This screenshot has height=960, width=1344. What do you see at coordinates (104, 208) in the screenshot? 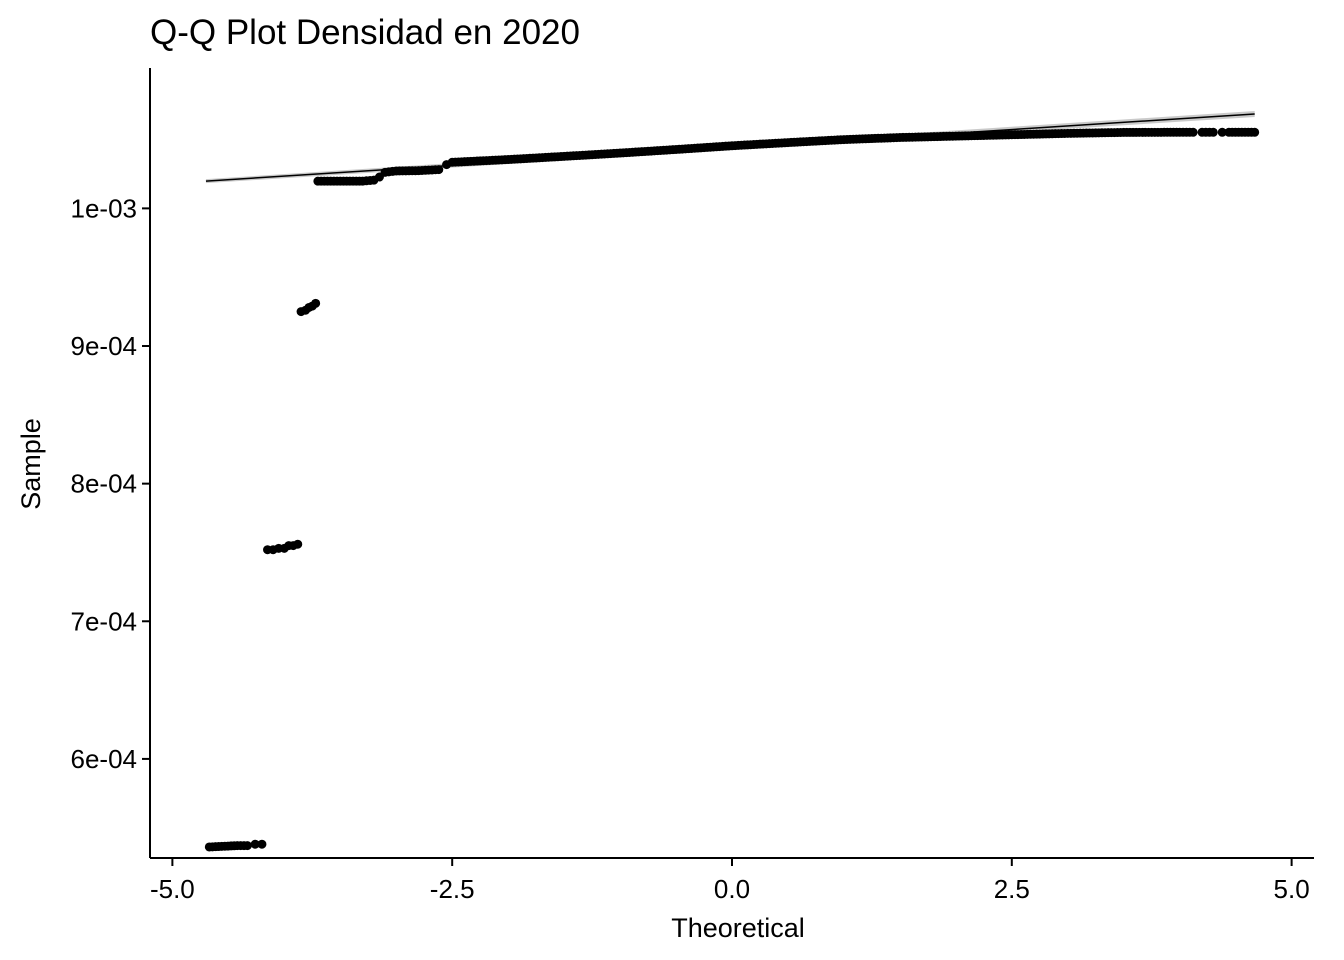
I see `y-tick-label: 1e-03` at bounding box center [104, 208].